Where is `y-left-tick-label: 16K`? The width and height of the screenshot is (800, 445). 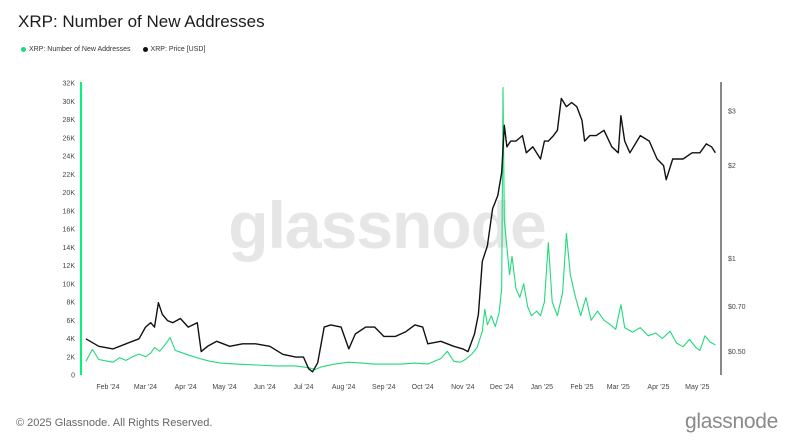 y-left-tick-label: 16K is located at coordinates (69, 230).